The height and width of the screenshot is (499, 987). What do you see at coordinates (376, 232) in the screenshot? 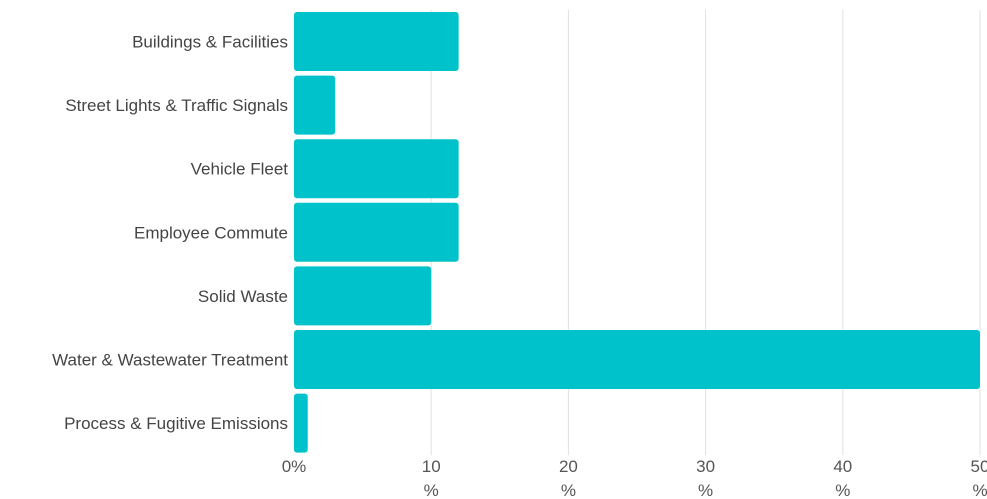
I see `bar-employee-commute` at bounding box center [376, 232].